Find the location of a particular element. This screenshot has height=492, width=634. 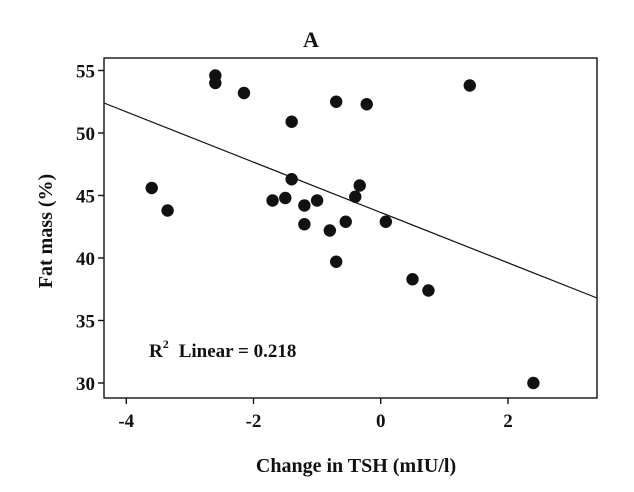

r-squared-text: Linear = 0.218 is located at coordinates (238, 351).